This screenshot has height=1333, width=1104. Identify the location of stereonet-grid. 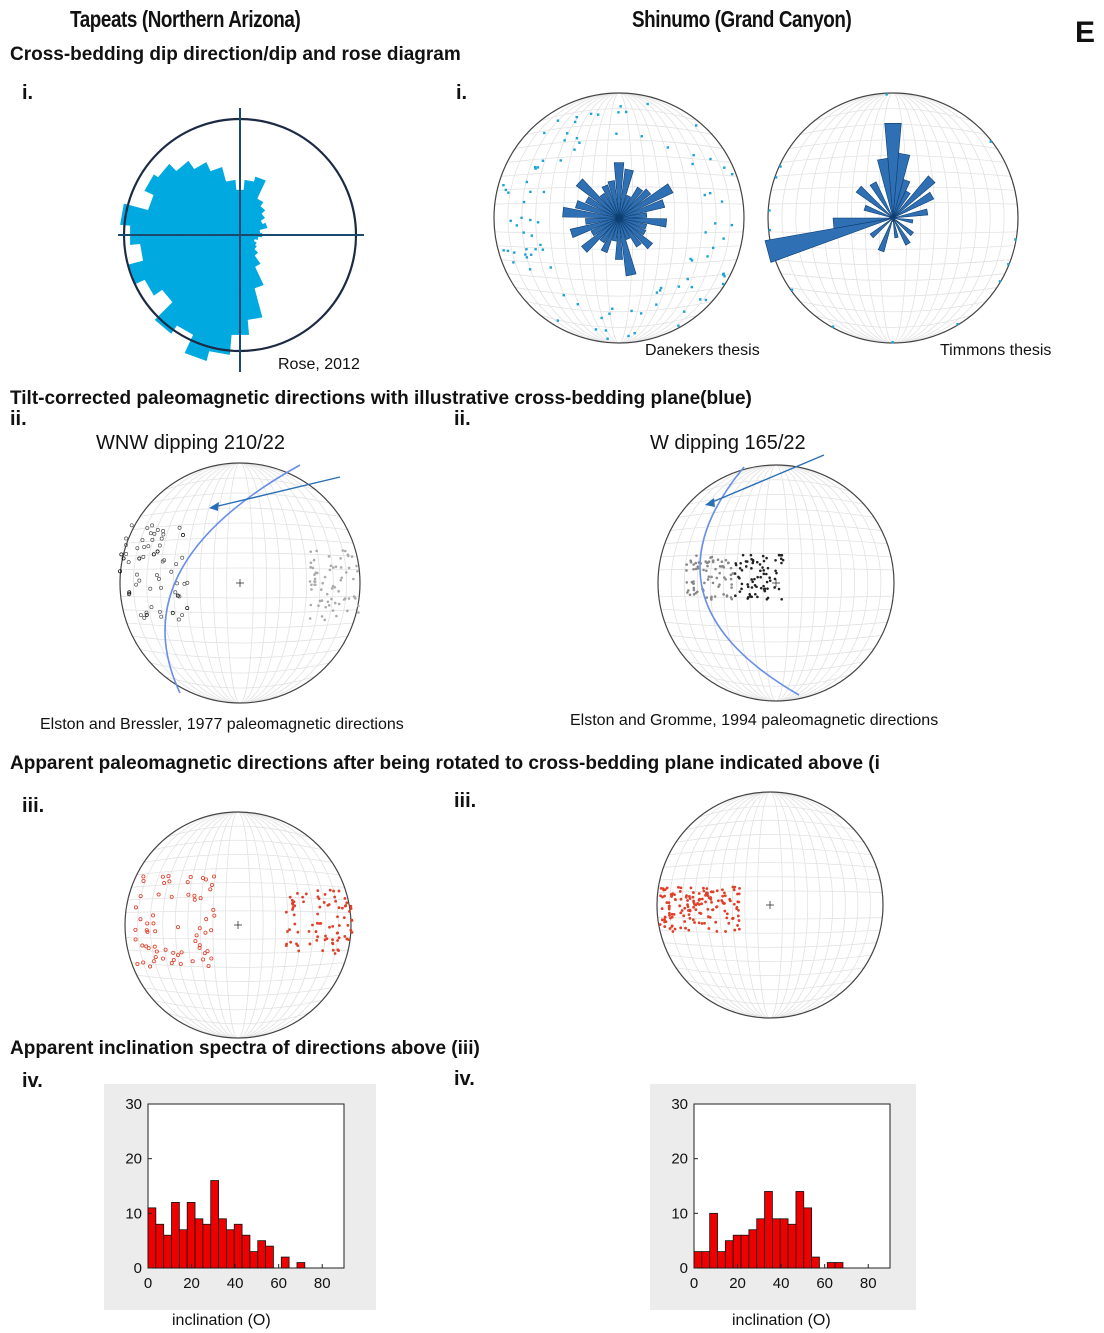
(238, 925).